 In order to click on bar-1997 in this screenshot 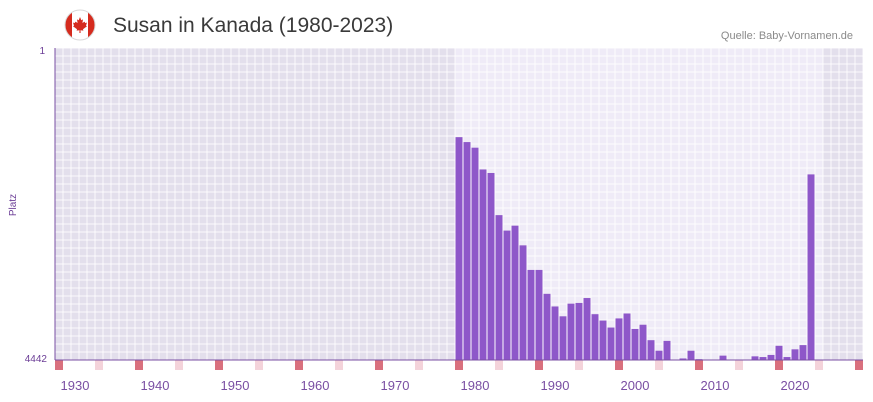, I will do `click(611, 343)`.